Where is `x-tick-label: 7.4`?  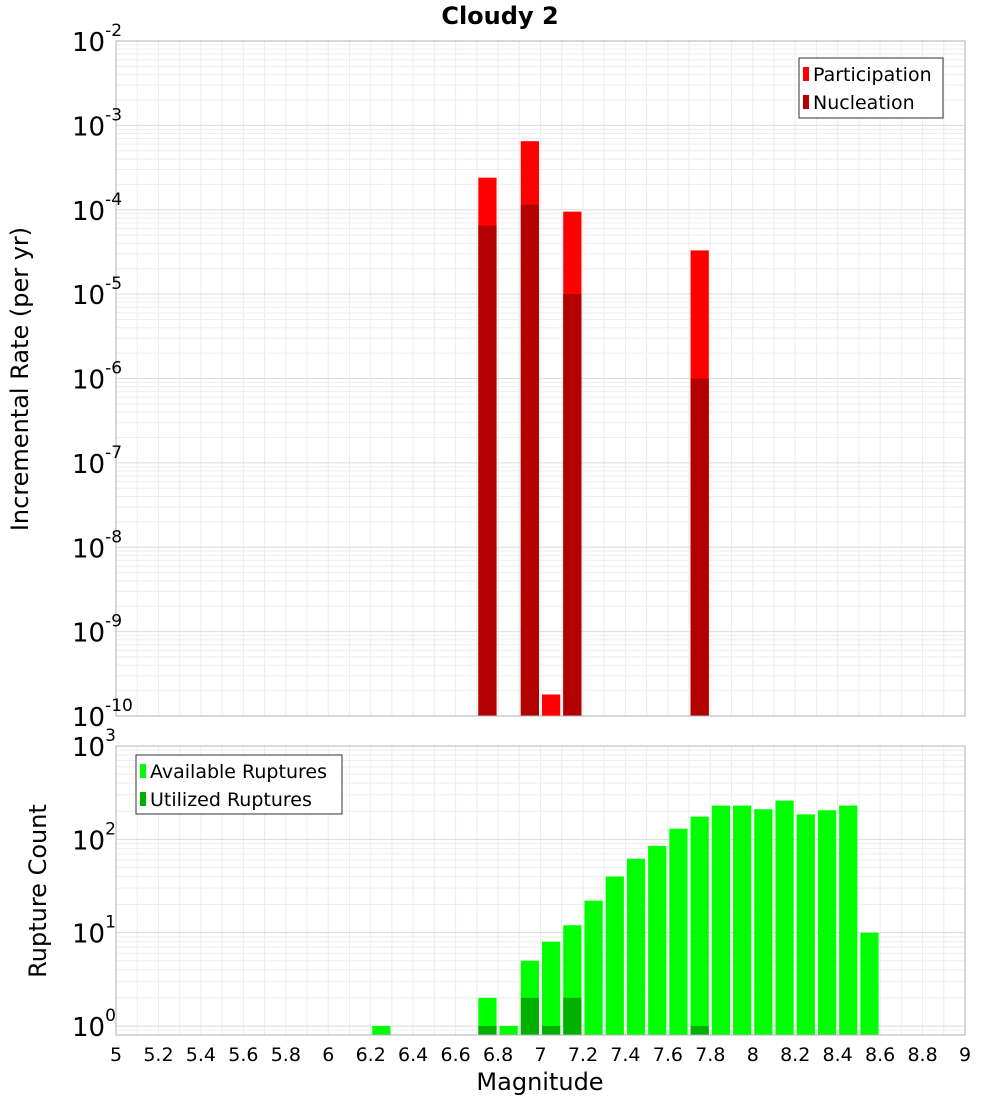
x-tick-label: 7.4 is located at coordinates (625, 1055).